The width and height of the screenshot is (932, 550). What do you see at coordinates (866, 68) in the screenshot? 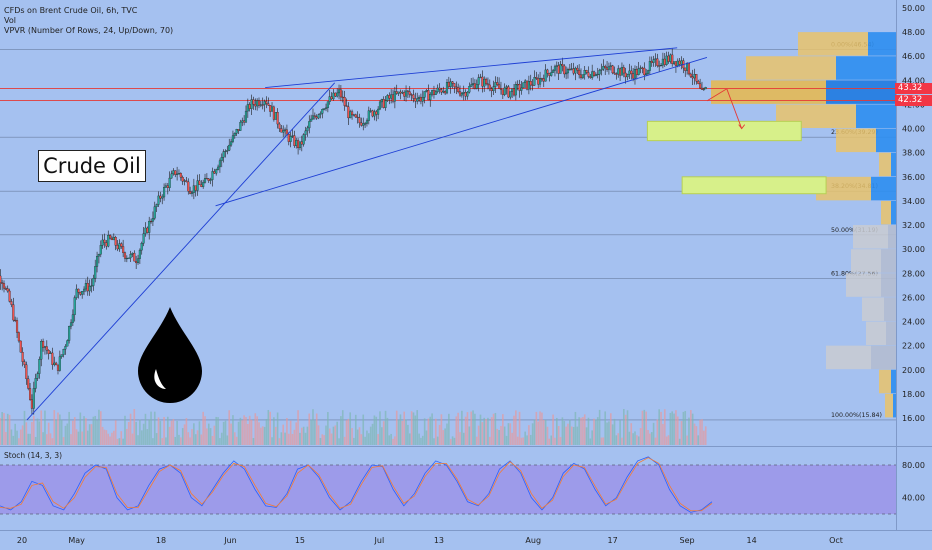
I see `volume-profile-up-bar` at bounding box center [866, 68].